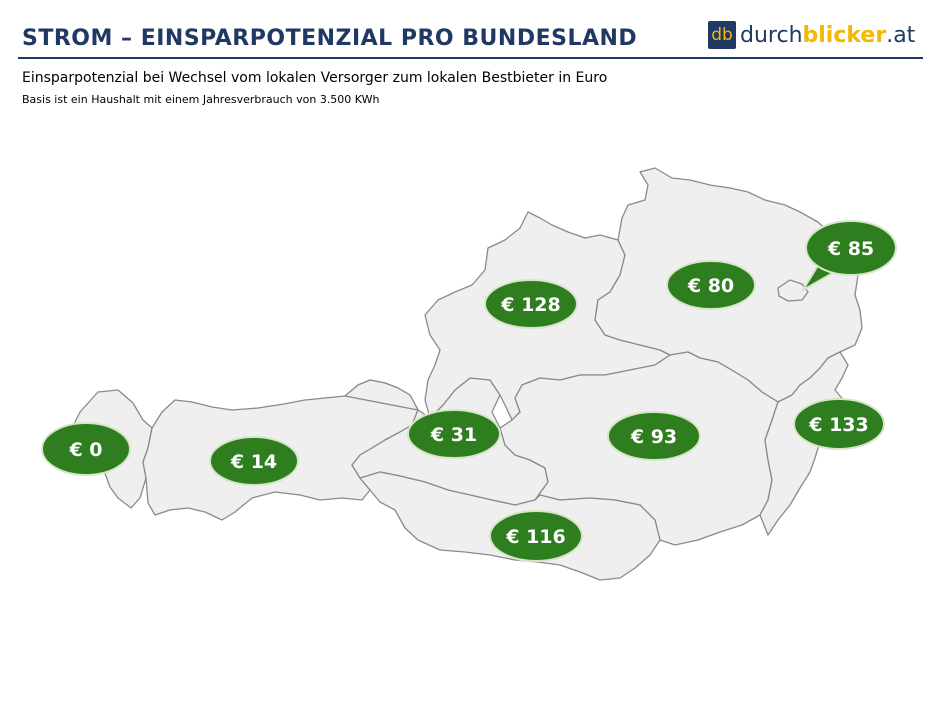 The image size is (940, 705). Describe the element at coordinates (793, 290) in the screenshot. I see `state-wien` at that location.